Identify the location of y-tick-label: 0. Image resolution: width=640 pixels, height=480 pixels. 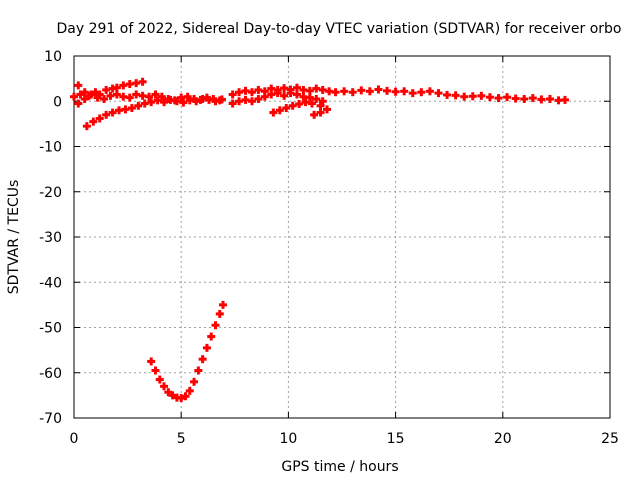
(57, 102).